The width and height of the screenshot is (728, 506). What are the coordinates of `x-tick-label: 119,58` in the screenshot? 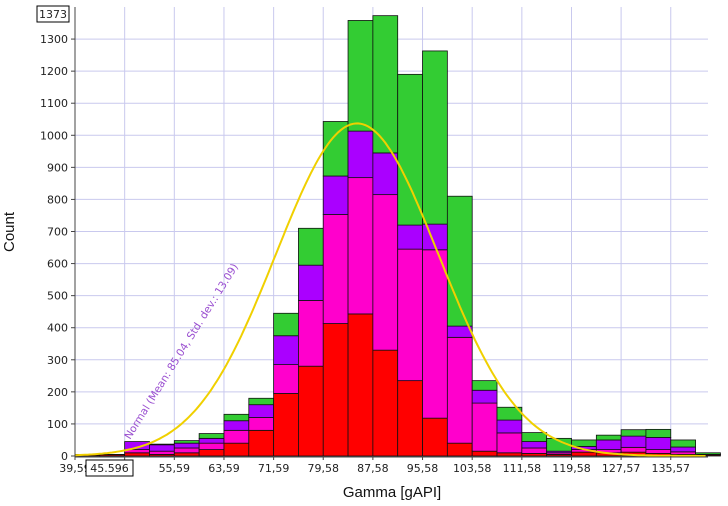 It's located at (571, 468).